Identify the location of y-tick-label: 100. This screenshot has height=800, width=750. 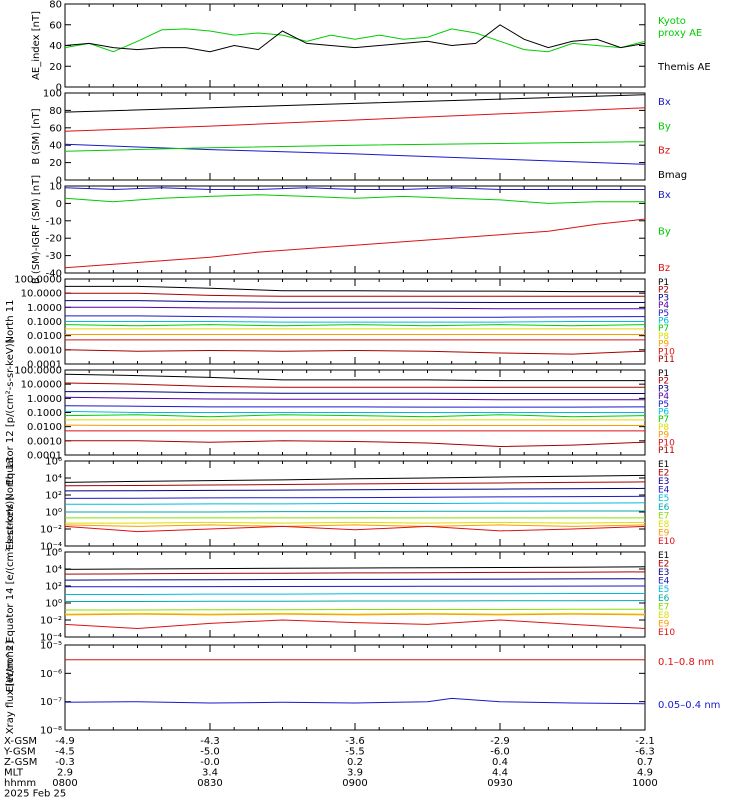
(52, 94).